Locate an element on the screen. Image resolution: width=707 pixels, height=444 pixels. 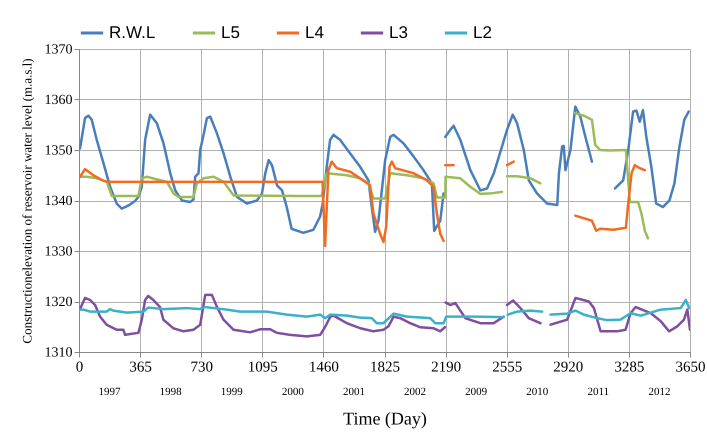
text: 2001 is located at coordinates (353, 392).